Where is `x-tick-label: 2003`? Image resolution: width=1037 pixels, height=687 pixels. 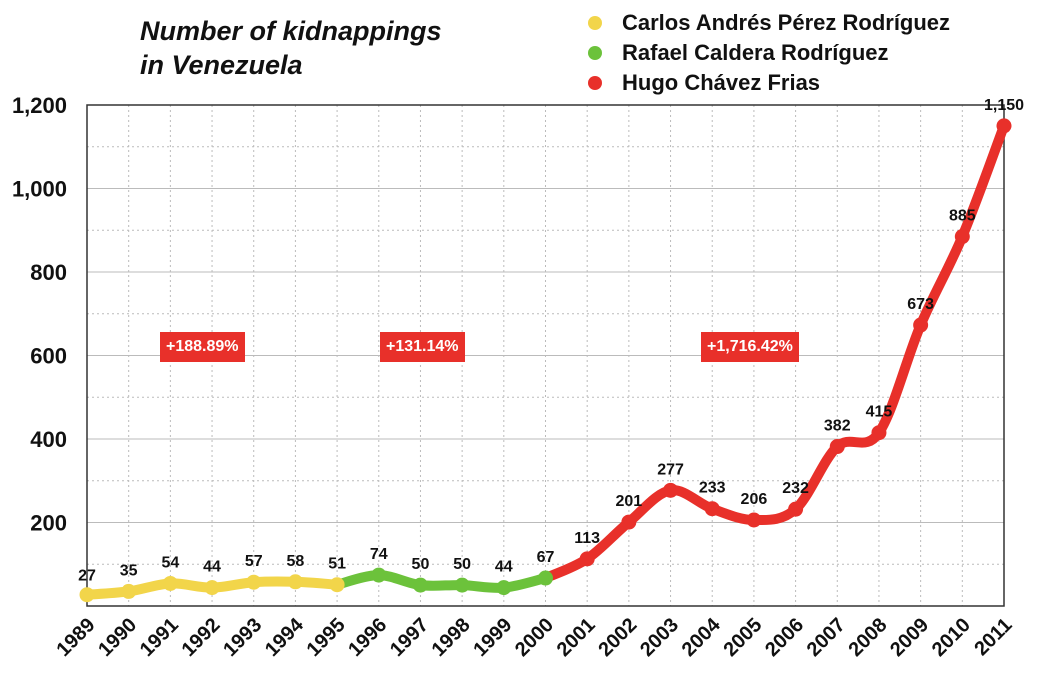
x-tick-label: 2003 is located at coordinates (659, 637).